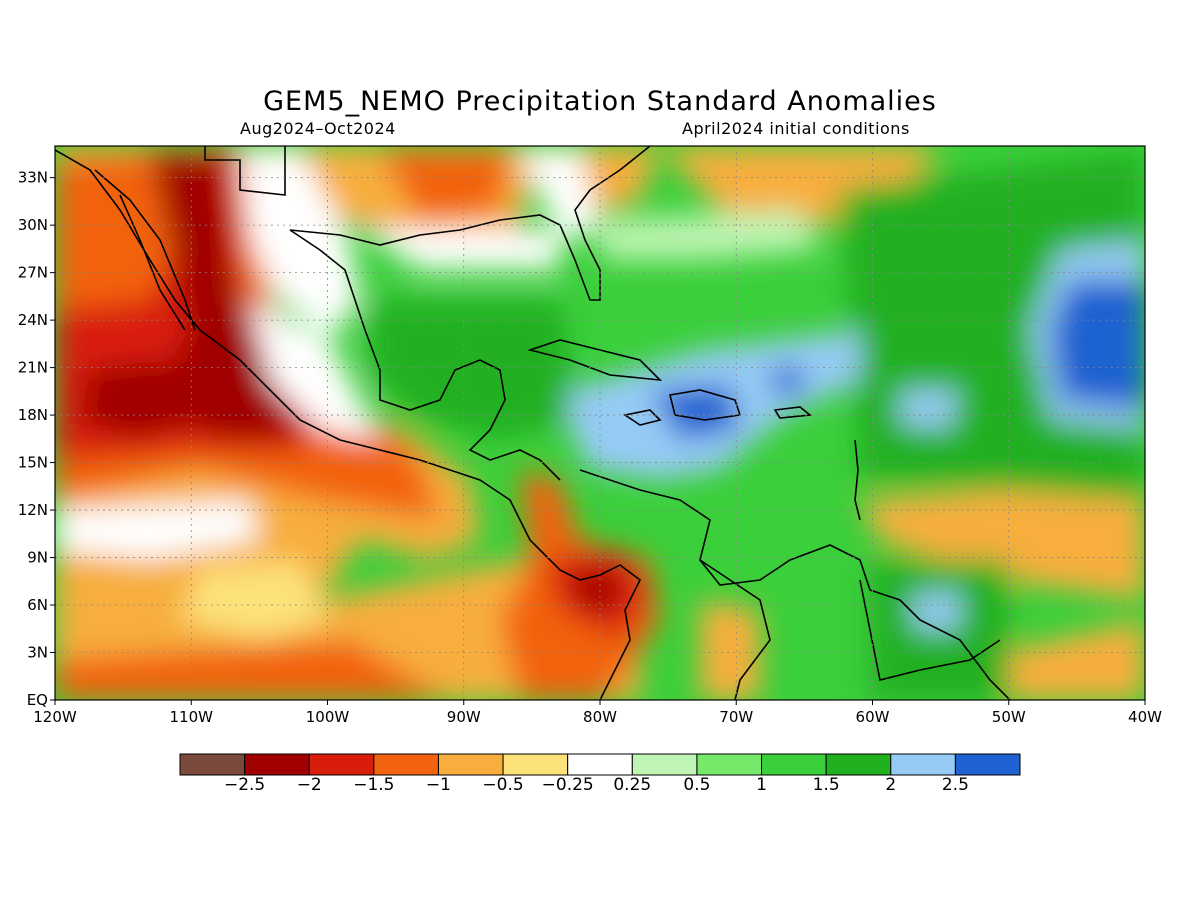 This screenshot has width=1200, height=900. What do you see at coordinates (730, 650) in the screenshot?
I see `field-orange-colombia` at bounding box center [730, 650].